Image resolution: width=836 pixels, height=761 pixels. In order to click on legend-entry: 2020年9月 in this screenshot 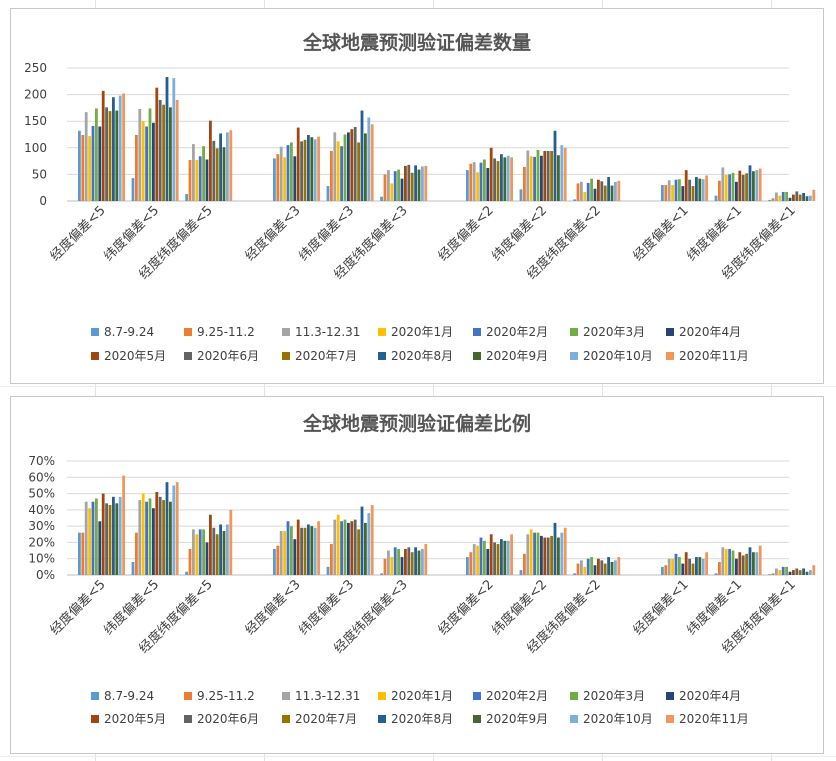, I will do `click(517, 719)`.